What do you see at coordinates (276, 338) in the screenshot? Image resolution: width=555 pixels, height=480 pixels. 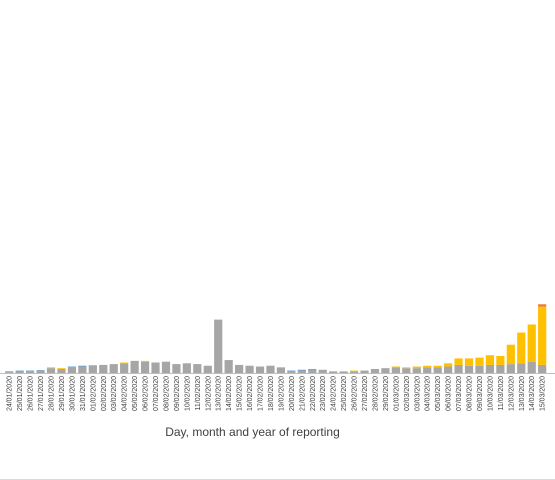 I see `bars-group` at bounding box center [276, 338].